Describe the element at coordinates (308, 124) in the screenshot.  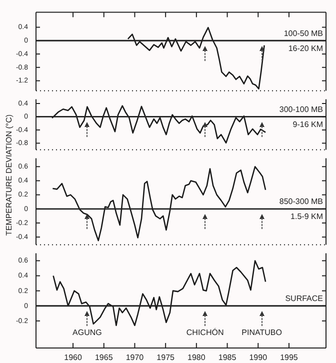
I see `annotation: 9-16 KM` at that location.